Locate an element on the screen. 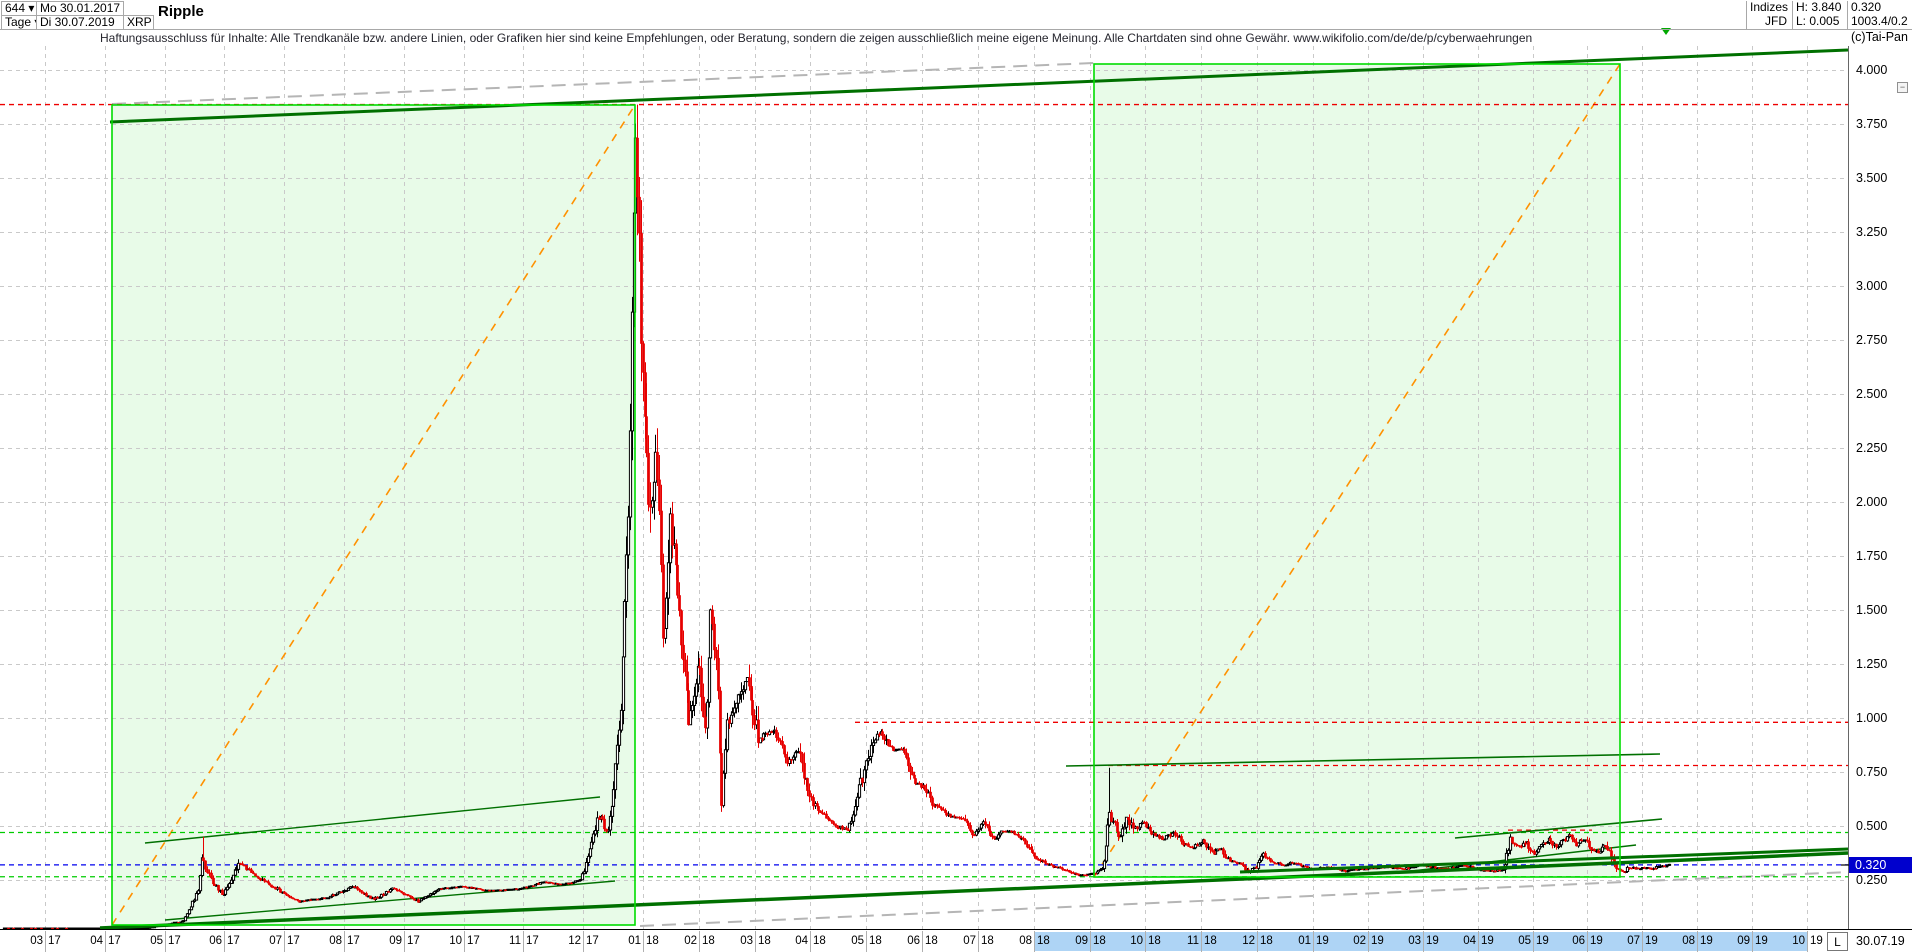  price-axis-label: 2.500 is located at coordinates (1872, 394).